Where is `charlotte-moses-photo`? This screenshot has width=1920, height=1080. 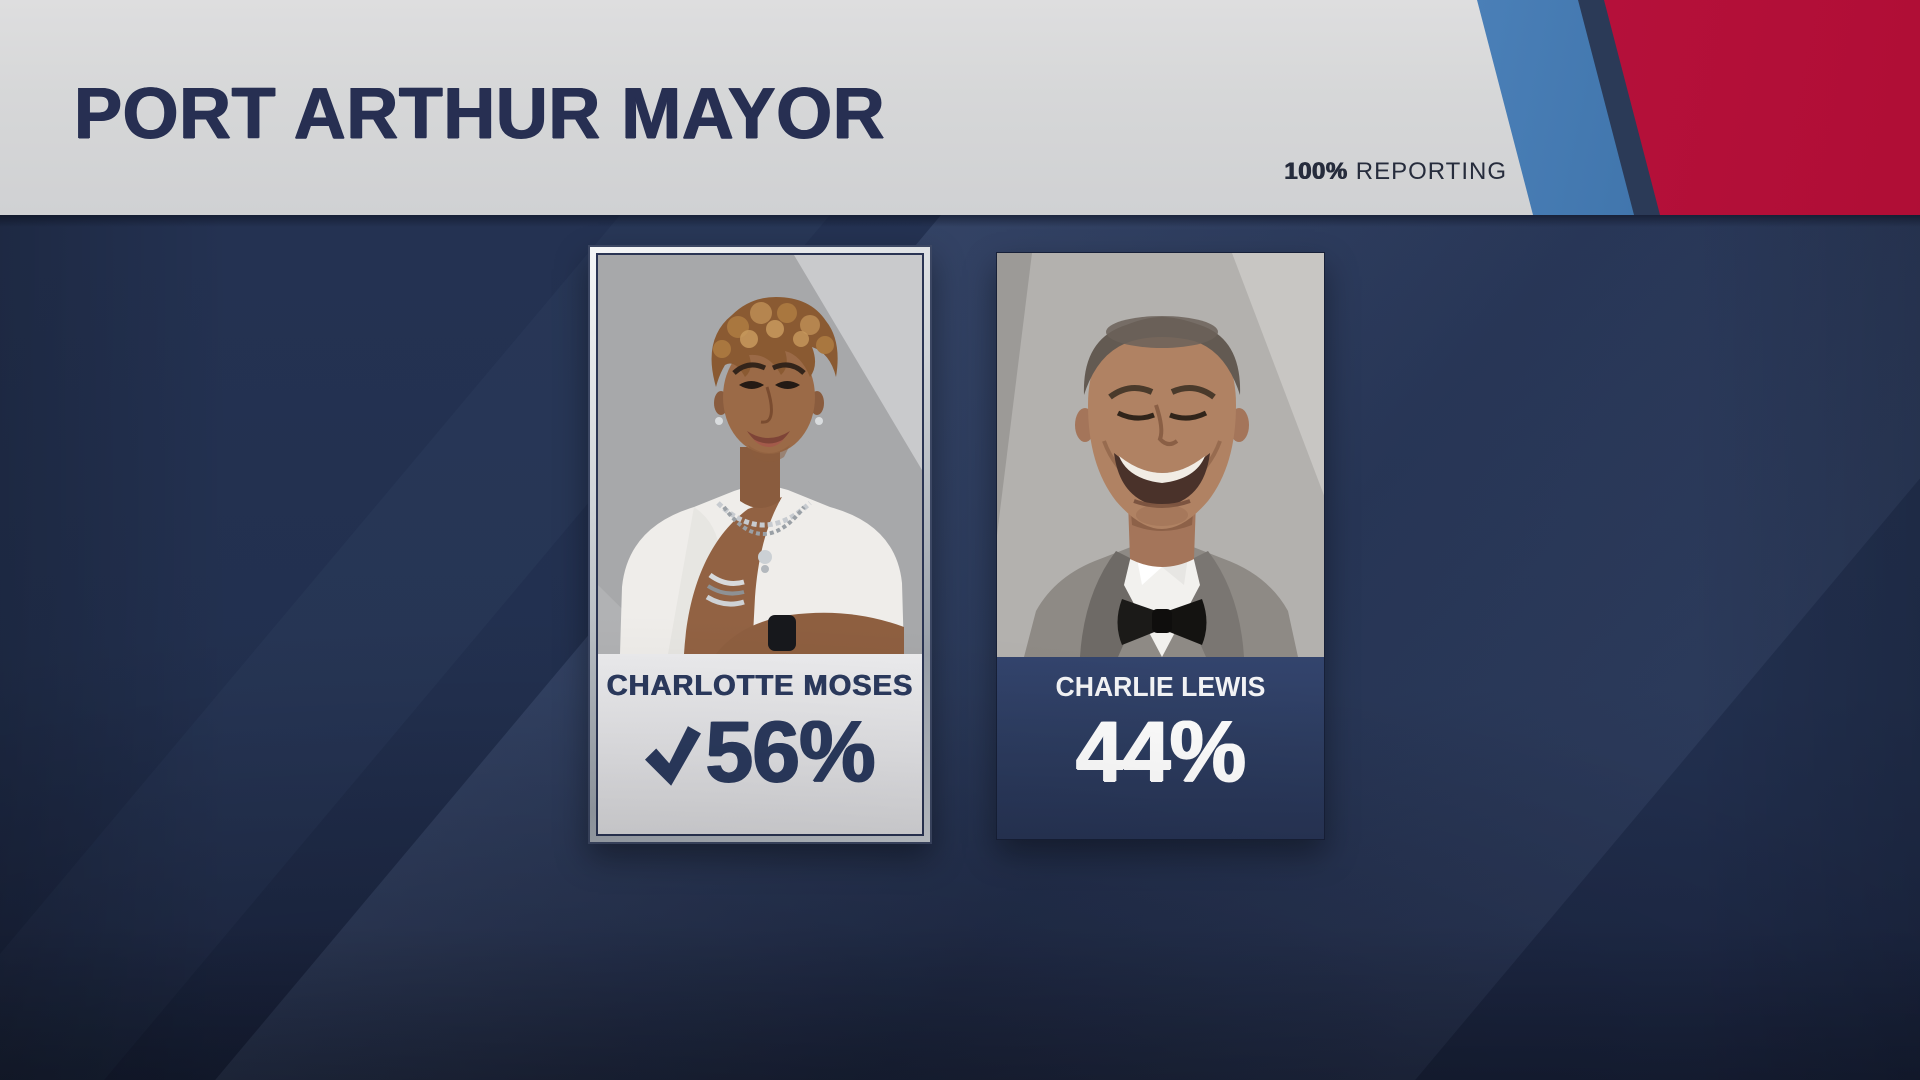
charlotte-moses-photo is located at coordinates (760, 454).